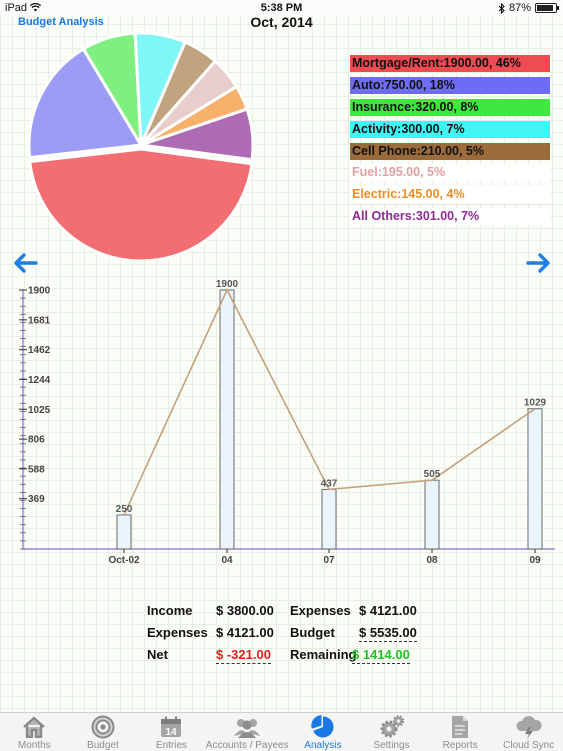 Image resolution: width=563 pixels, height=751 pixels. I want to click on budget-analysis-label: Budget Analysis, so click(61, 22).